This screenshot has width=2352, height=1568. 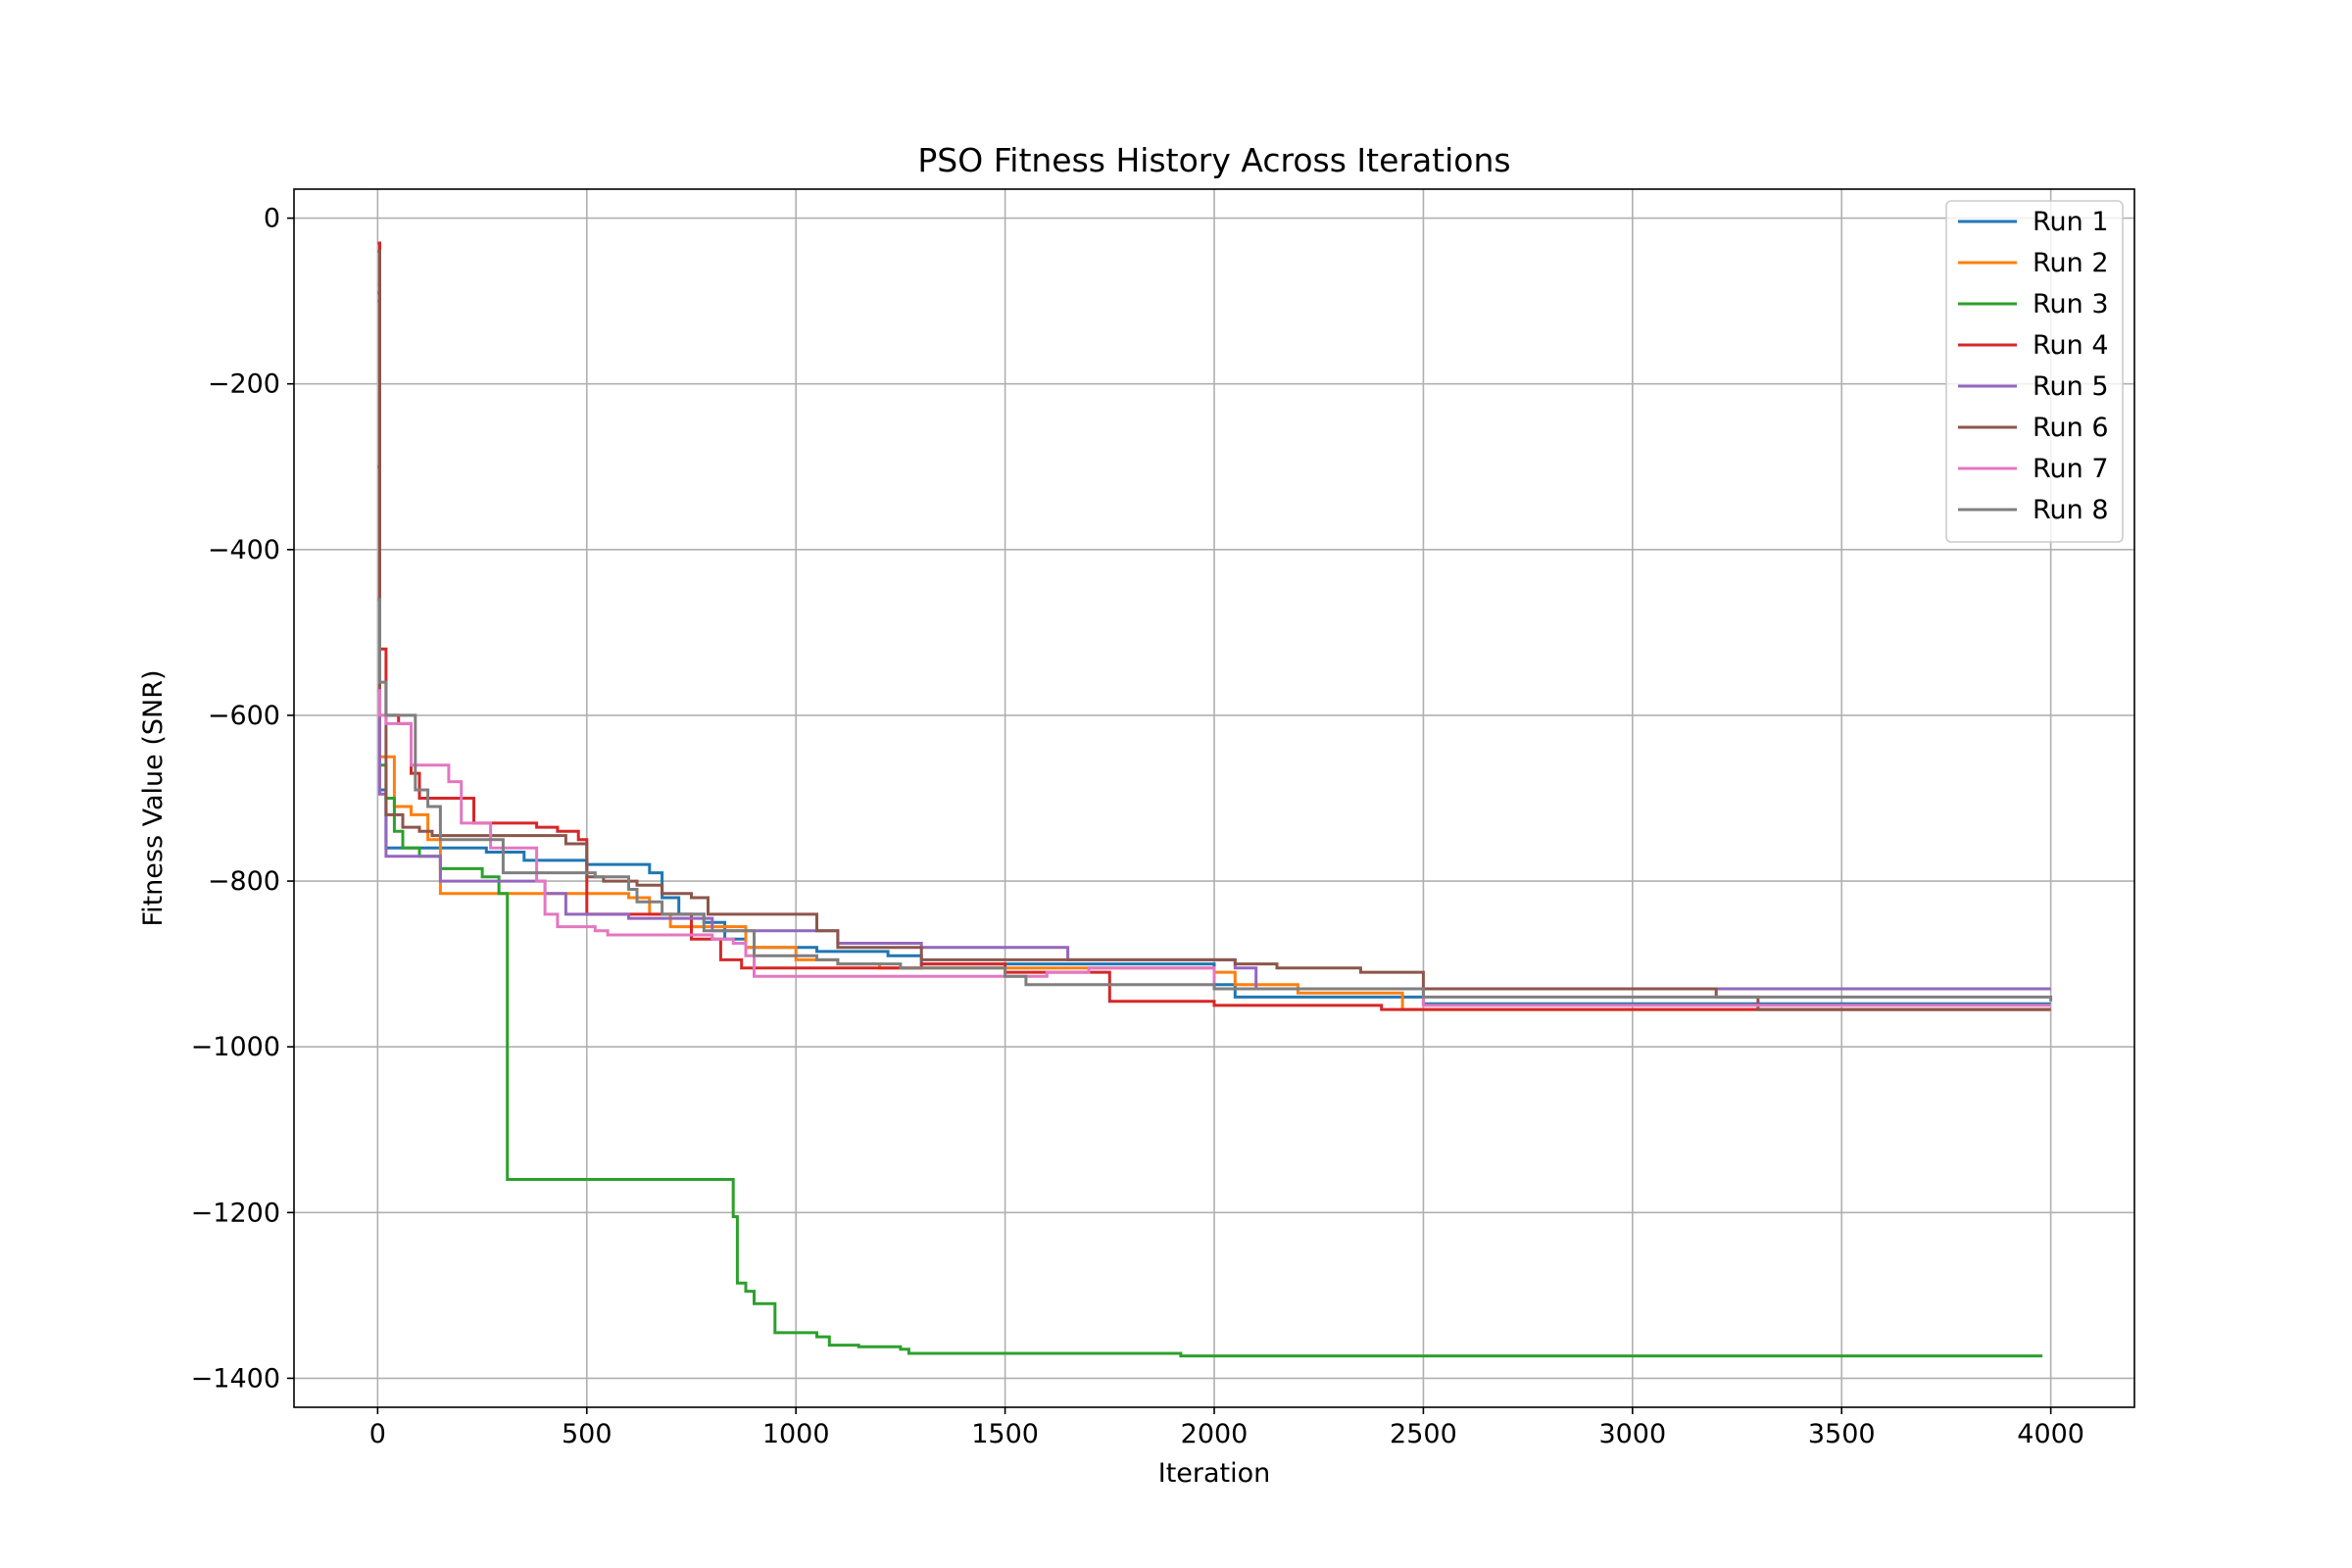 What do you see at coordinates (587, 1434) in the screenshot?
I see `x-tick-label: 500` at bounding box center [587, 1434].